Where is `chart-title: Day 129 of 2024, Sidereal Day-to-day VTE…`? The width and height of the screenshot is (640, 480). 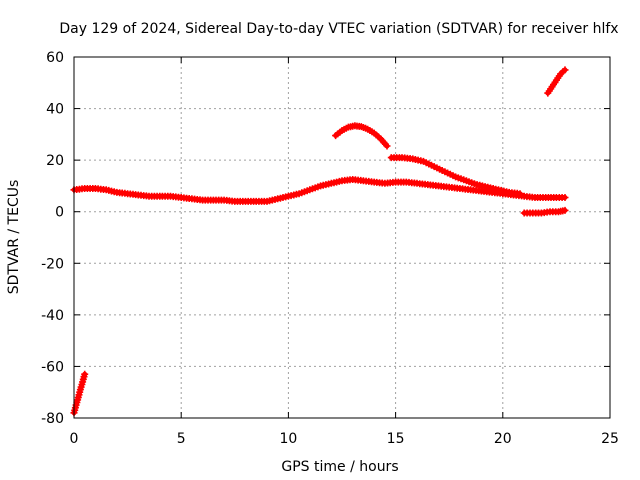 chart-title: Day 129 of 2024, Sidereal Day-to-day VTE… is located at coordinates (338, 29).